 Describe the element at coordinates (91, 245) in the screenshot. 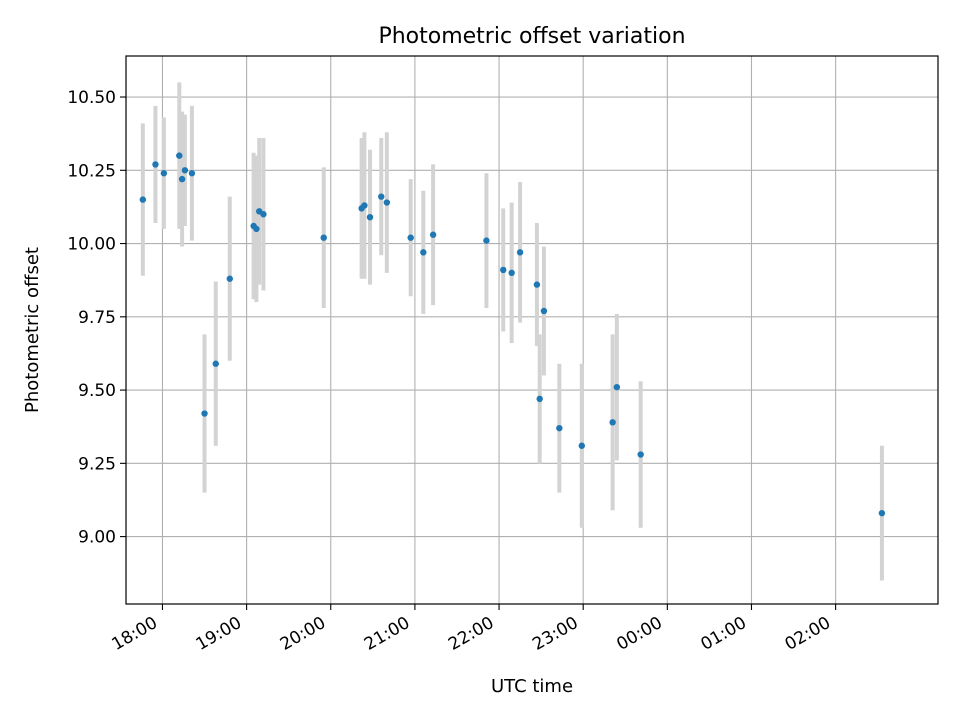

I see `y-tick-label: 10.00` at that location.